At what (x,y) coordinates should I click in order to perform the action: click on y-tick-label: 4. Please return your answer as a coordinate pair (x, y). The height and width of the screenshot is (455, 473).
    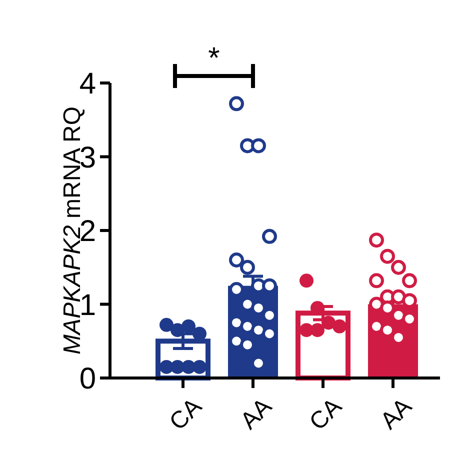
    Looking at the image, I should click on (87, 84).